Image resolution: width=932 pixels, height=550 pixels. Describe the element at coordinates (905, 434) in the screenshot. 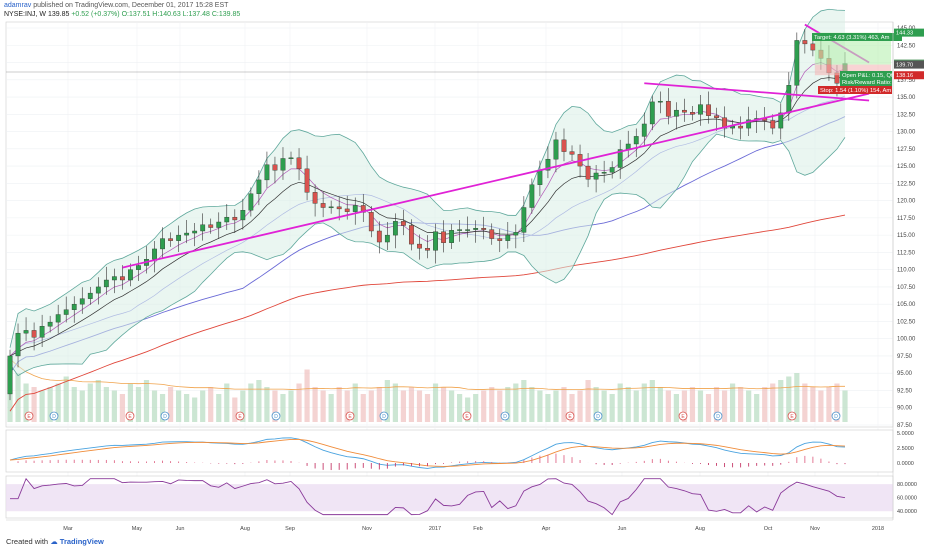

I see `macd-y-tick-label: 5.0000` at that location.